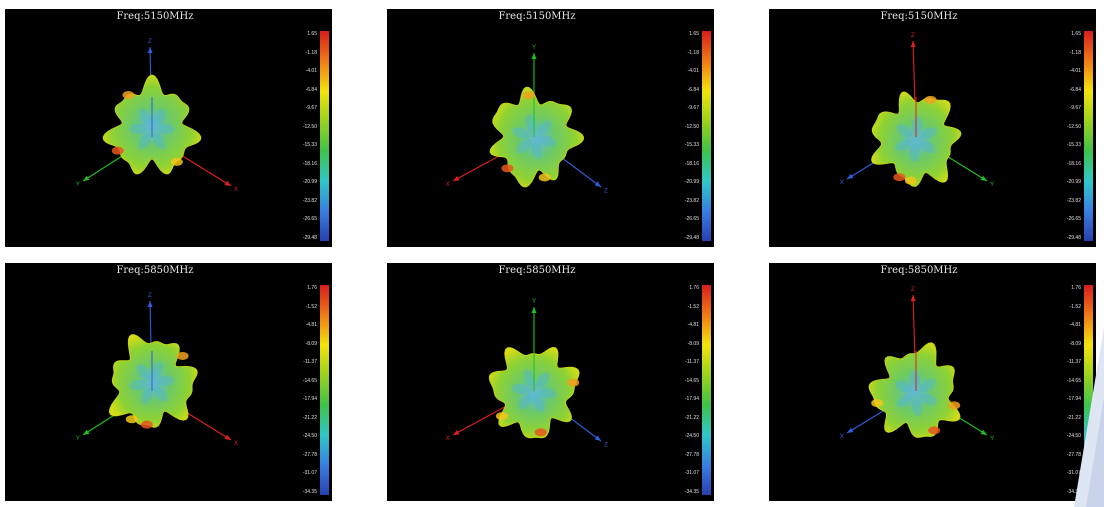 This screenshot has height=507, width=1104. What do you see at coordinates (309, 200) in the screenshot?
I see `color-scale-tick-label: -23.82` at bounding box center [309, 200].